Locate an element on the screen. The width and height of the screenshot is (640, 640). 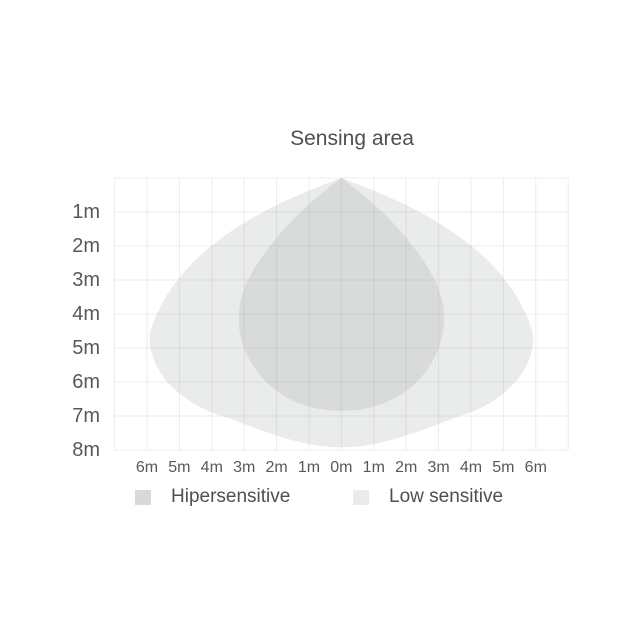
hipersensitive-swatch-icon is located at coordinates (143, 497).